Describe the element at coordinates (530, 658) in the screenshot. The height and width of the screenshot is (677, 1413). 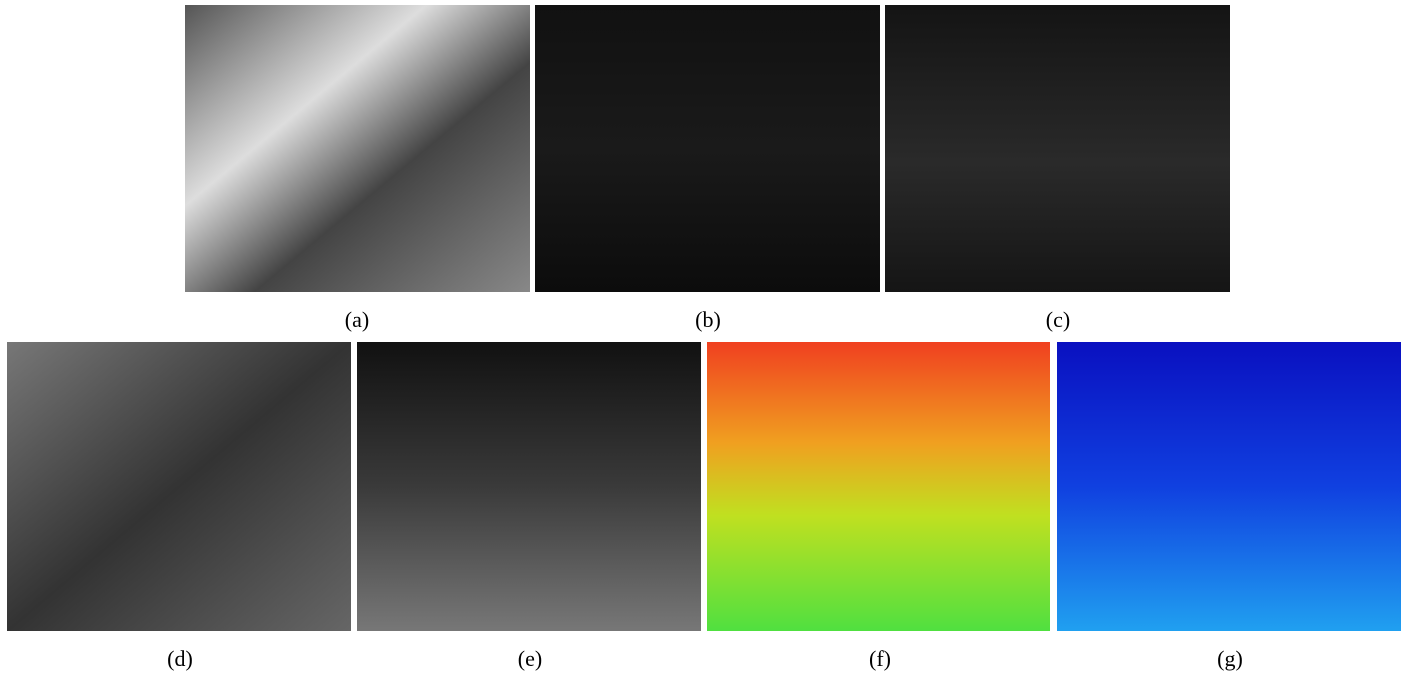
I see `panel-caption: (e)` at that location.